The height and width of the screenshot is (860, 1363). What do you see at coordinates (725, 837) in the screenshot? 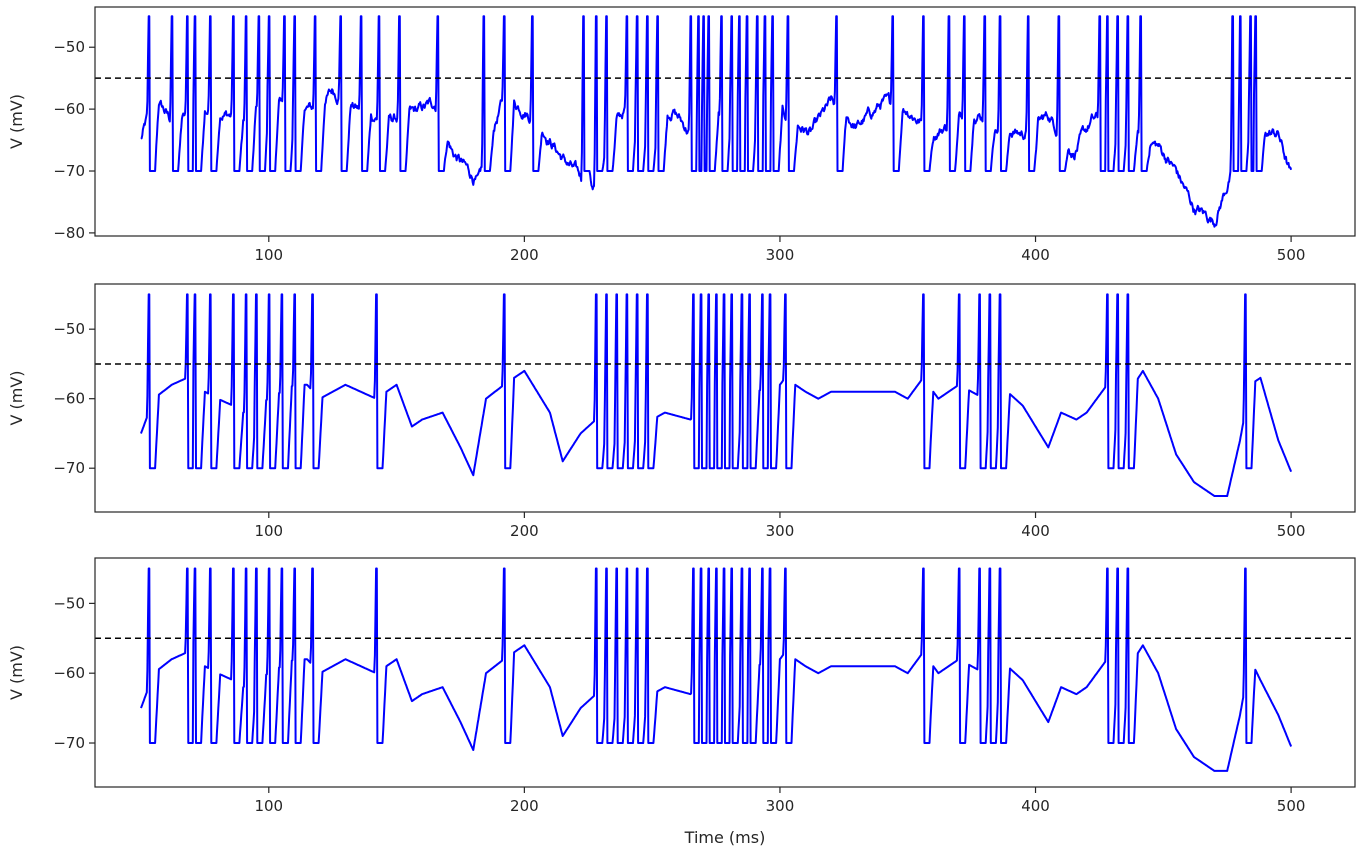
I see `x-axis-label: Time (ms)` at bounding box center [725, 837].